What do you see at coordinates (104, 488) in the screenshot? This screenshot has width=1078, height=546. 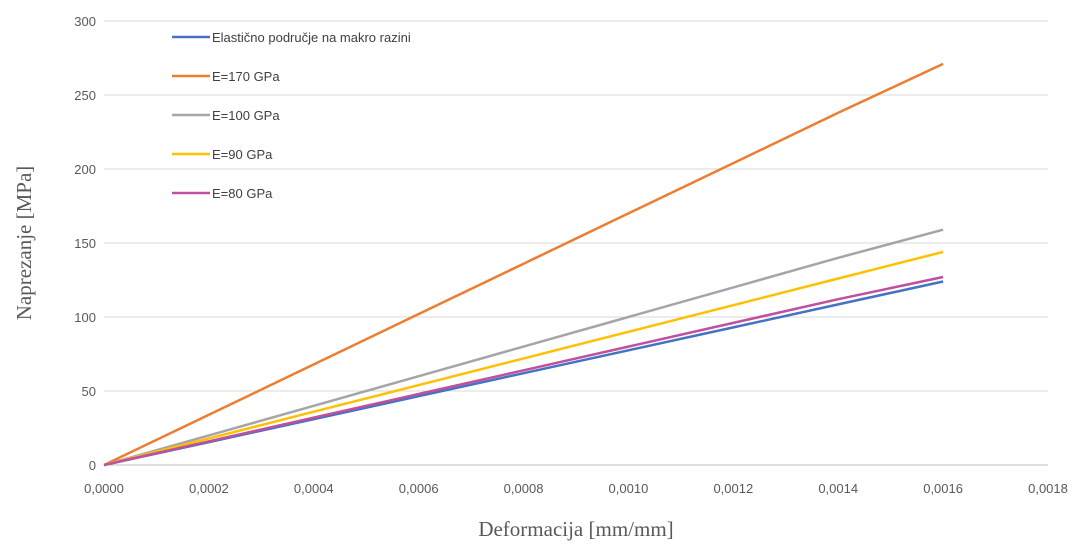 I see `x-tick-label: 0,0000` at bounding box center [104, 488].